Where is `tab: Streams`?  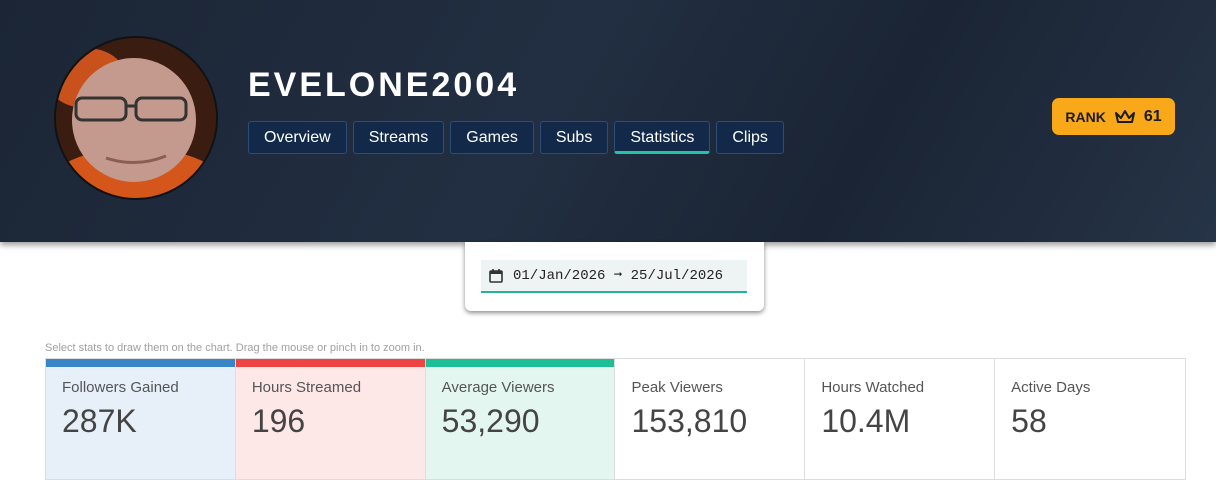
tab: Streams is located at coordinates (398, 137).